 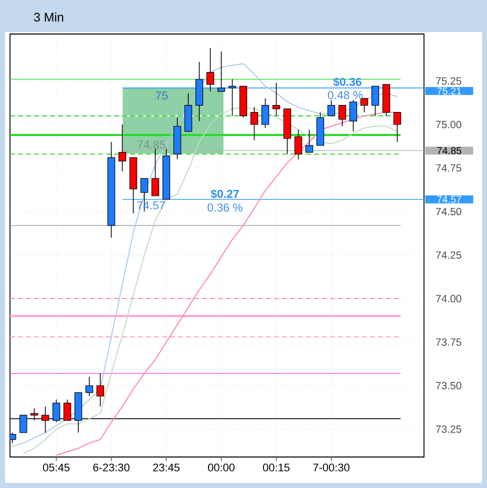 What do you see at coordinates (225, 207) in the screenshot?
I see `annotation: 0.36 %` at bounding box center [225, 207].